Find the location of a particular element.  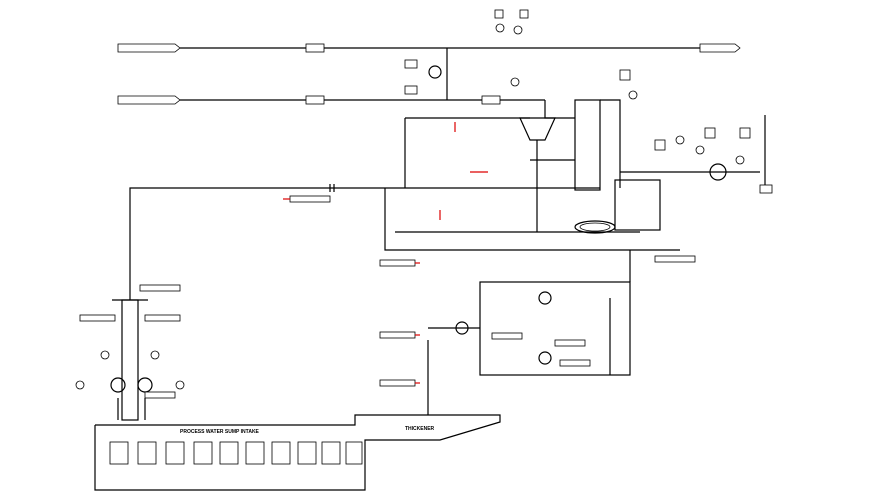

pump-set is located at coordinates (130, 352).